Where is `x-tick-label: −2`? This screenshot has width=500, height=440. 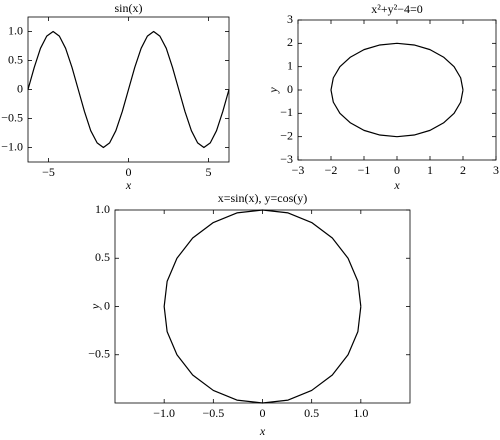
x-tick-label: −2 is located at coordinates (331, 170).